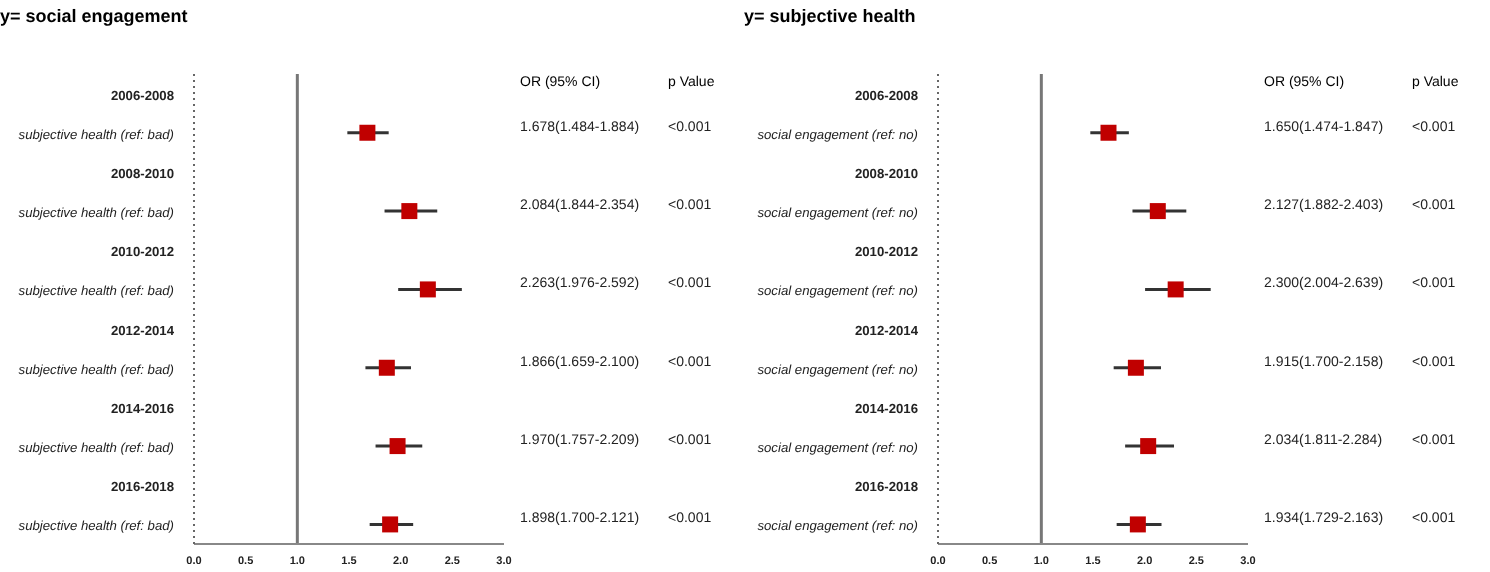 The height and width of the screenshot is (572, 1490). I want to click on chart-title: y= social engagement, so click(94, 16).